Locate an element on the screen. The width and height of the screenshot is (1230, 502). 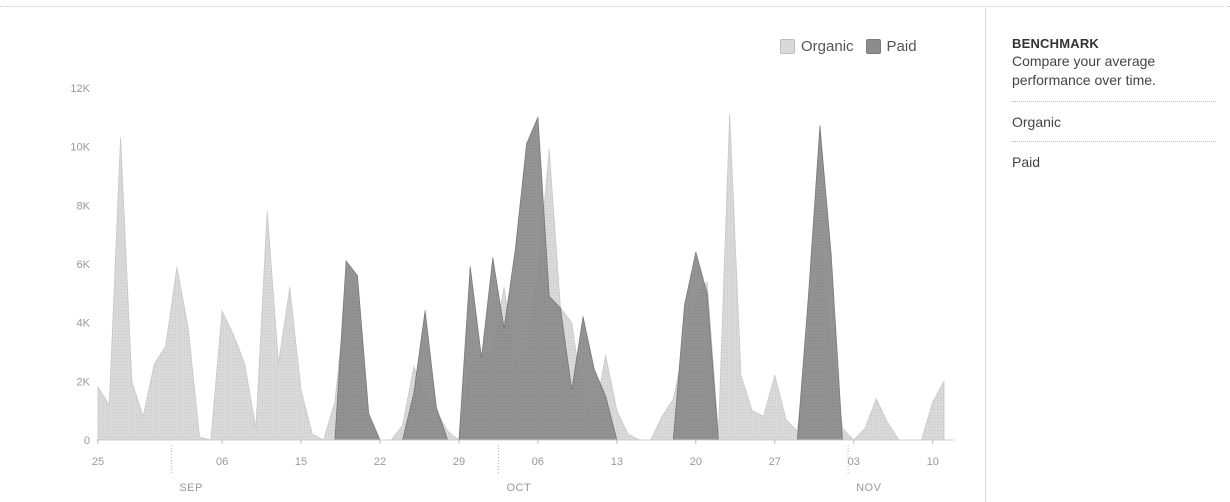
x-tick-label: 03 is located at coordinates (854, 462).